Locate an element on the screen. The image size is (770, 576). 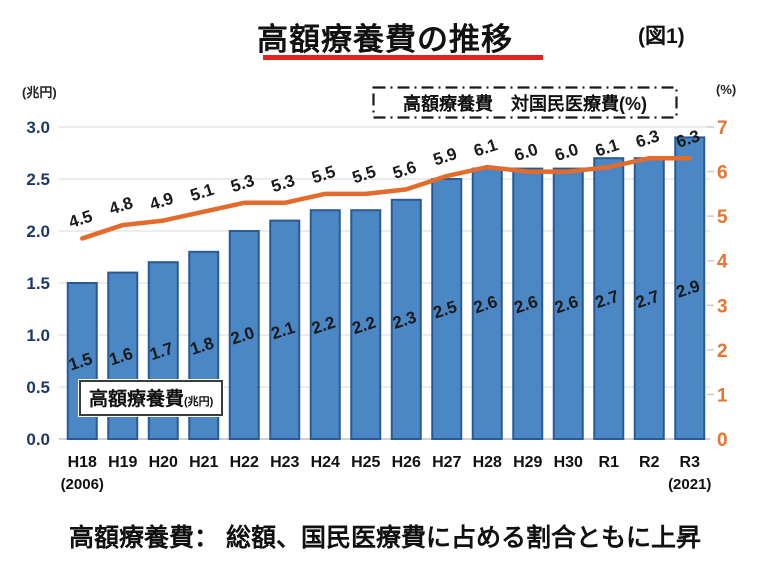
bar-h30 is located at coordinates (568, 303).